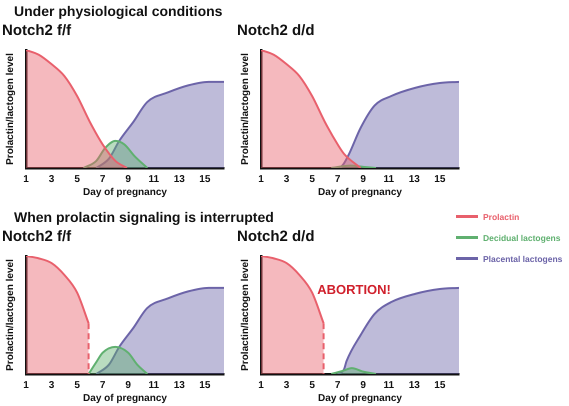 This screenshot has width=569, height=406. What do you see at coordinates (501, 217) in the screenshot?
I see `legend-label: Prolactin` at bounding box center [501, 217].